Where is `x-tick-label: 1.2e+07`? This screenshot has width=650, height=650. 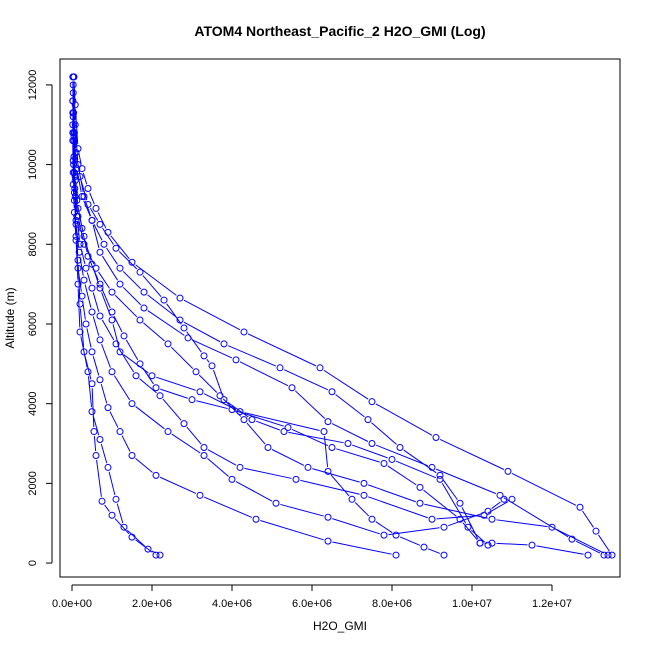 x-tick-label: 1.2e+07 is located at coordinates (552, 604).